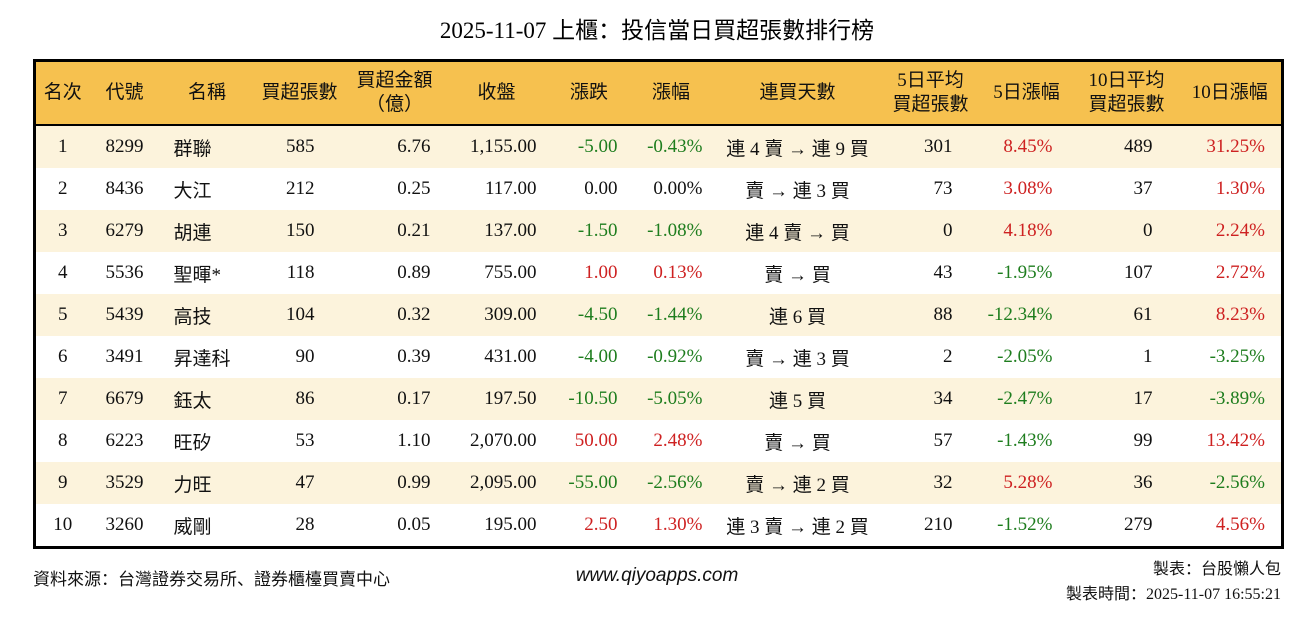  Describe the element at coordinates (657, 30) in the screenshot. I see `page-title: 2025-11-07 上櫃：投信當日買超張數排行榜` at that location.